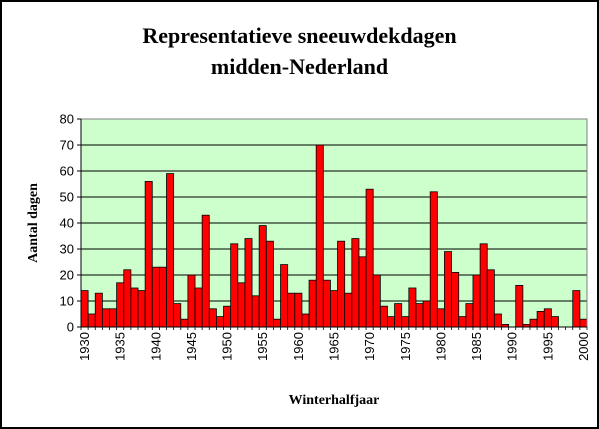 This screenshot has height=429, width=599. What do you see at coordinates (70, 327) in the screenshot?
I see `y-tick-label: 0` at bounding box center [70, 327].